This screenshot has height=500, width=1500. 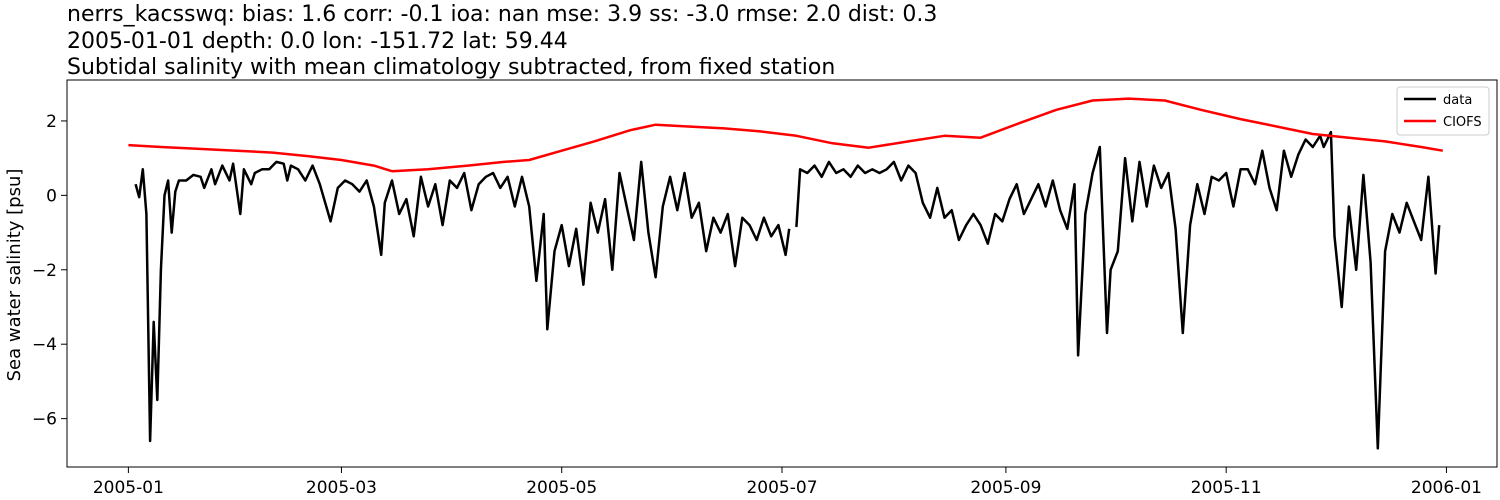 I want to click on series-line-ciofs, so click(x=786, y=135).